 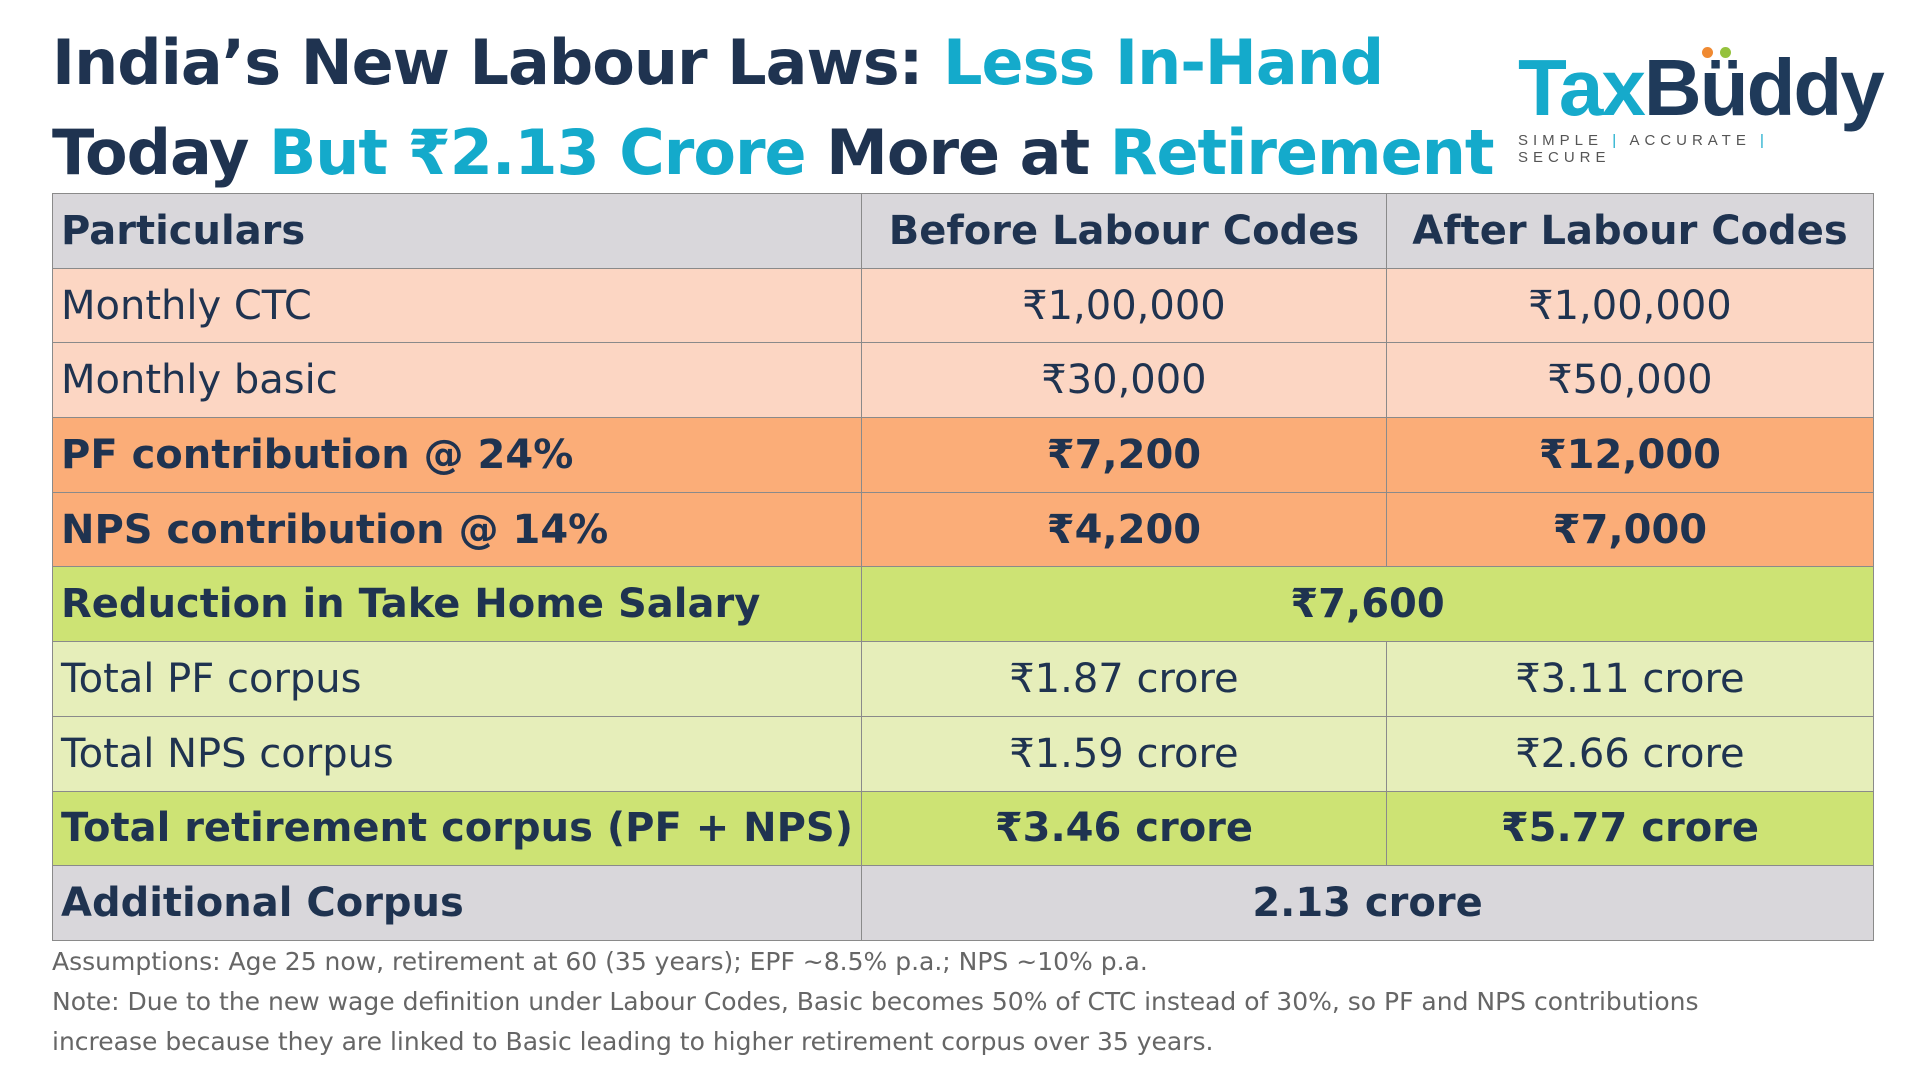 What do you see at coordinates (1124, 380) in the screenshot?
I see `cell-before: ₹30,000` at bounding box center [1124, 380].